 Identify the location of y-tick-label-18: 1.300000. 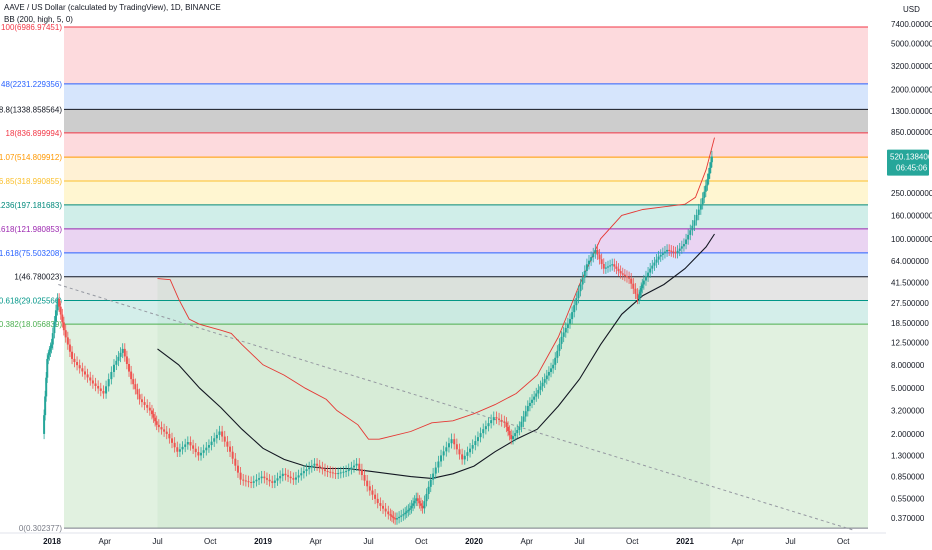
(908, 455).